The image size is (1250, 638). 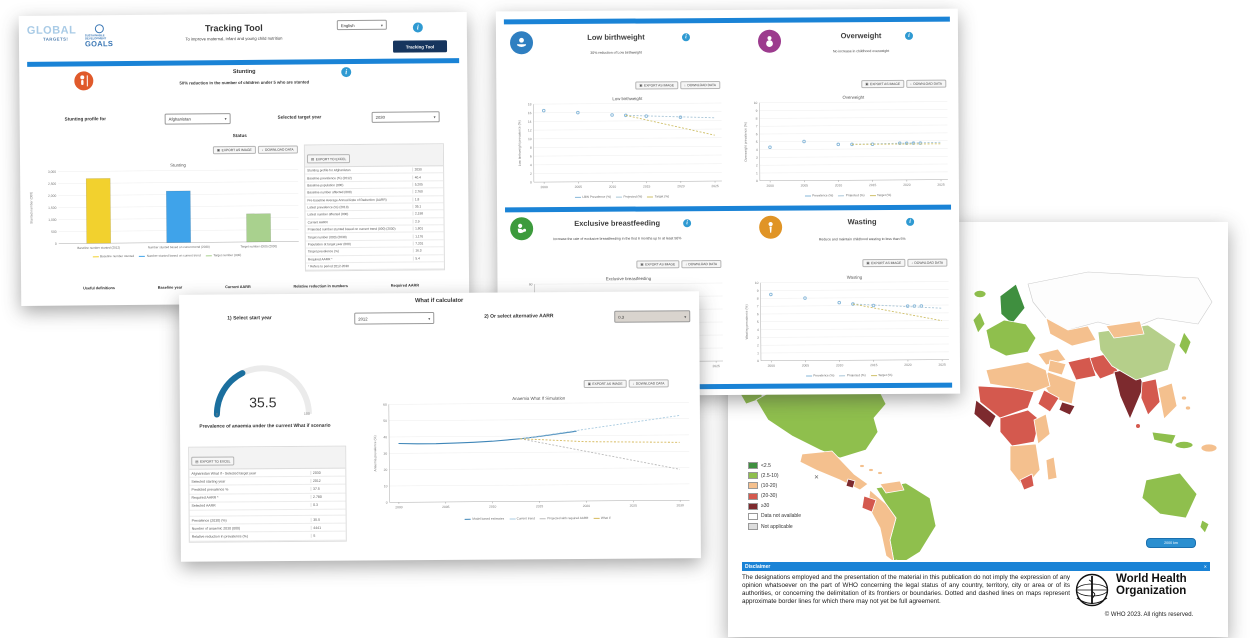 What do you see at coordinates (757, 150) in the screenshot?
I see `svg-text: 4` at bounding box center [757, 150].